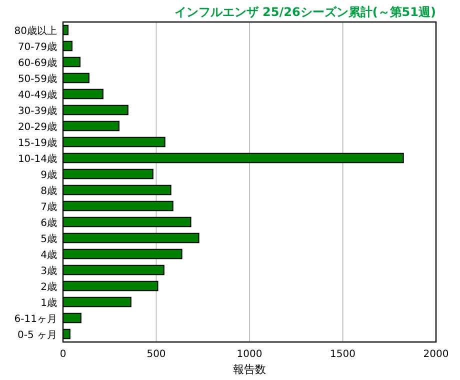 Image resolution: width=460 pixels, height=380 pixels. I want to click on y-tick-label: 4歳, so click(48, 255).